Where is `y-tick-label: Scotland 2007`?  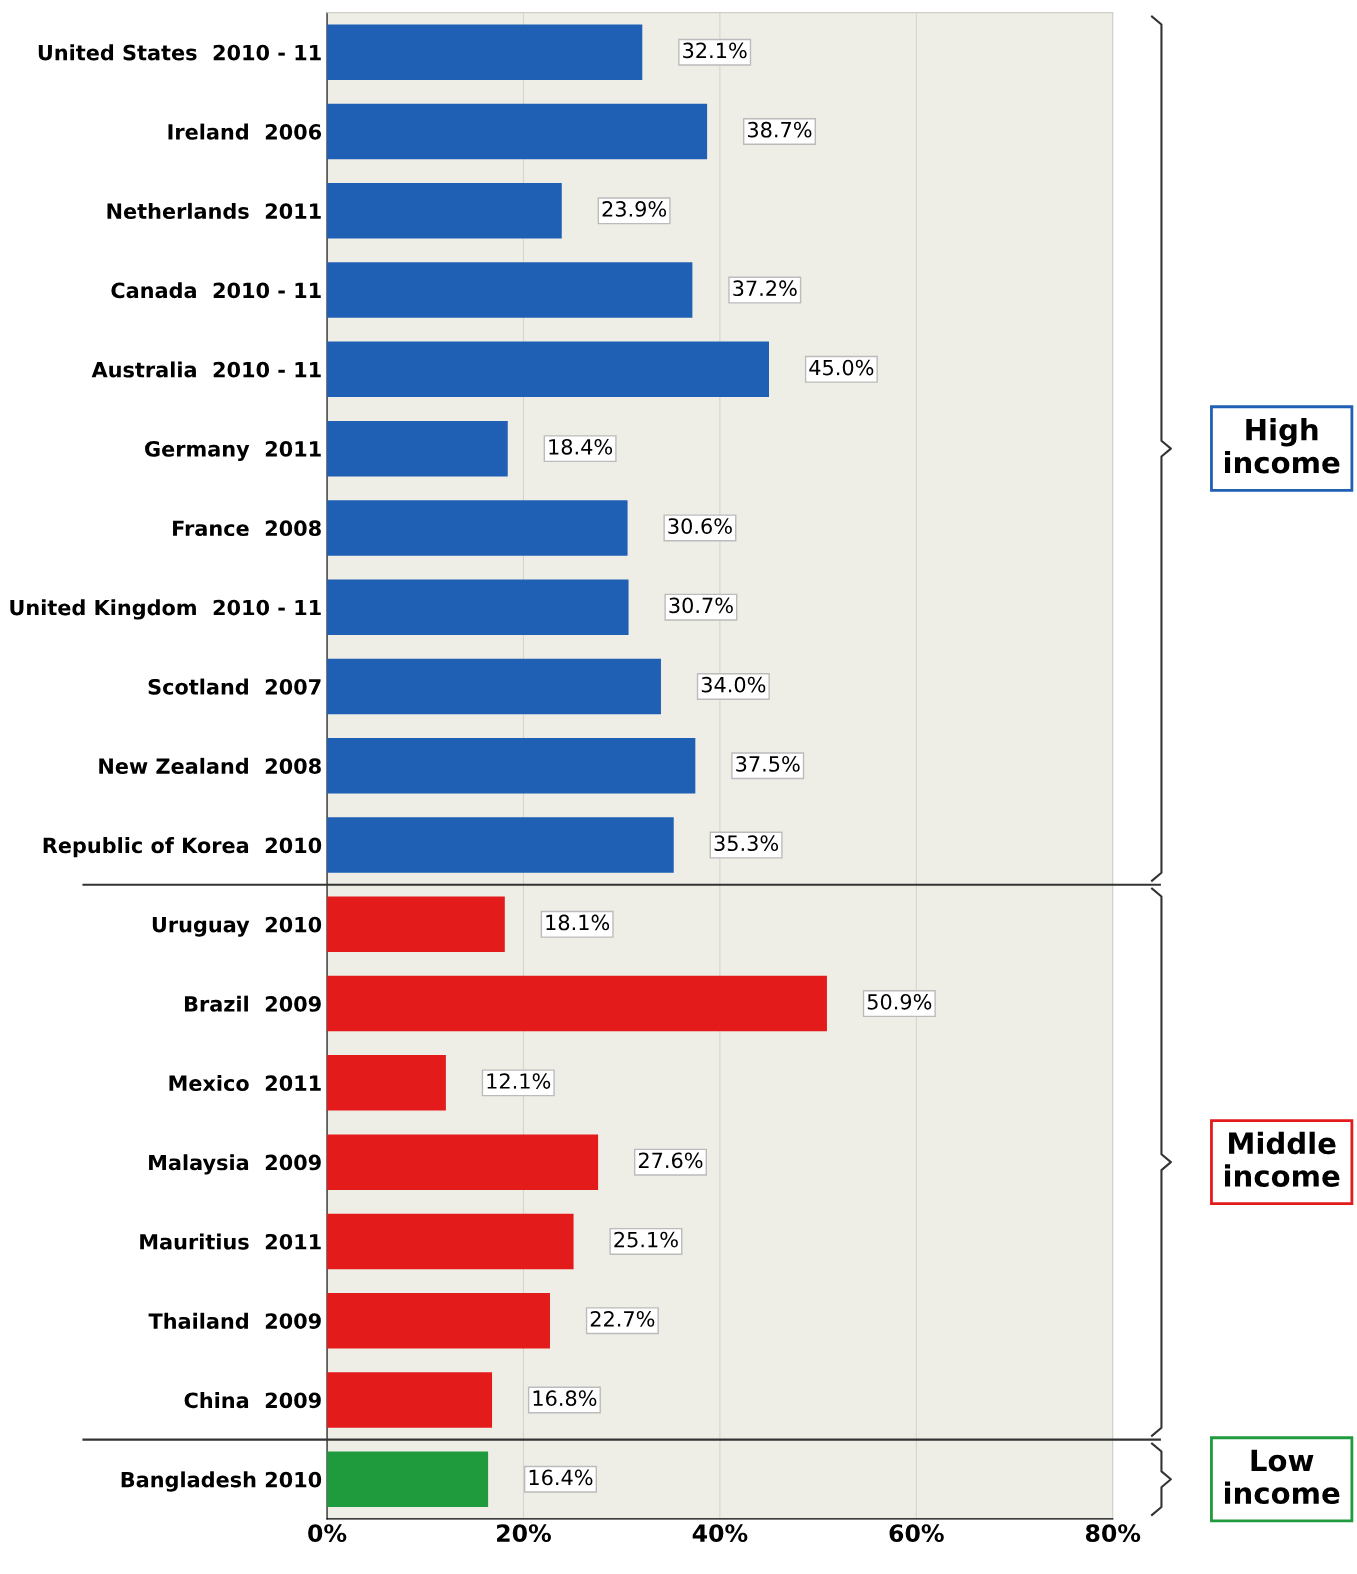 y-tick-label: Scotland 2007 is located at coordinates (234, 686).